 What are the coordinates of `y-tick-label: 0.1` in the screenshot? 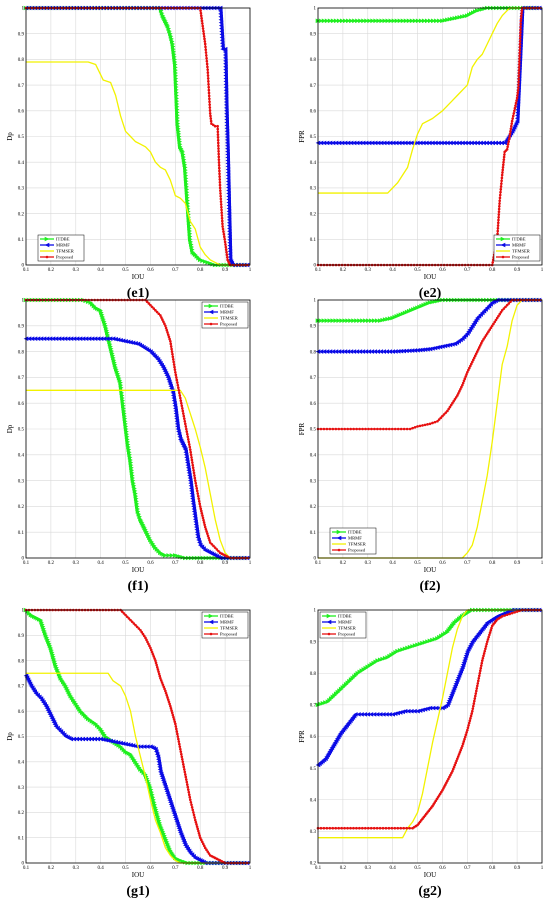 It's located at (313, 533).